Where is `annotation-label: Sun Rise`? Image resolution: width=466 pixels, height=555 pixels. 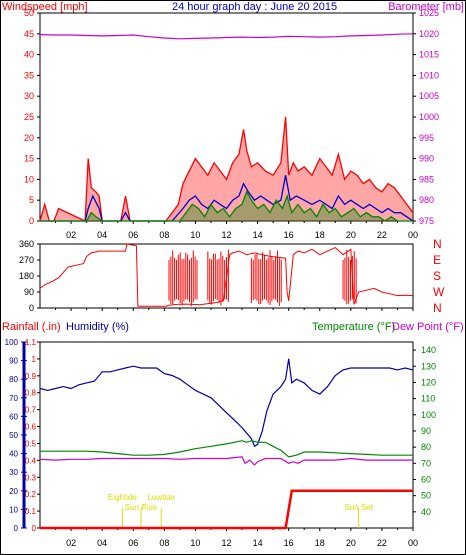 annotation-label: Sun Rise is located at coordinates (141, 507).